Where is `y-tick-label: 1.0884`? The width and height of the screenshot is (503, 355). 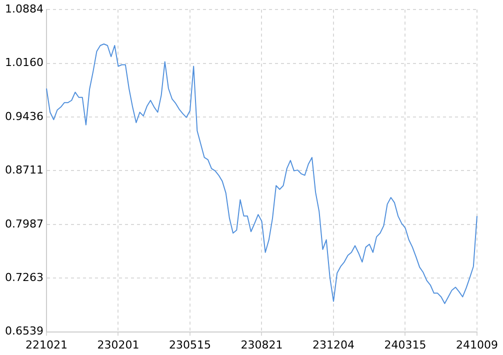
y-tick-label: 1.0884 is located at coordinates (24, 9).